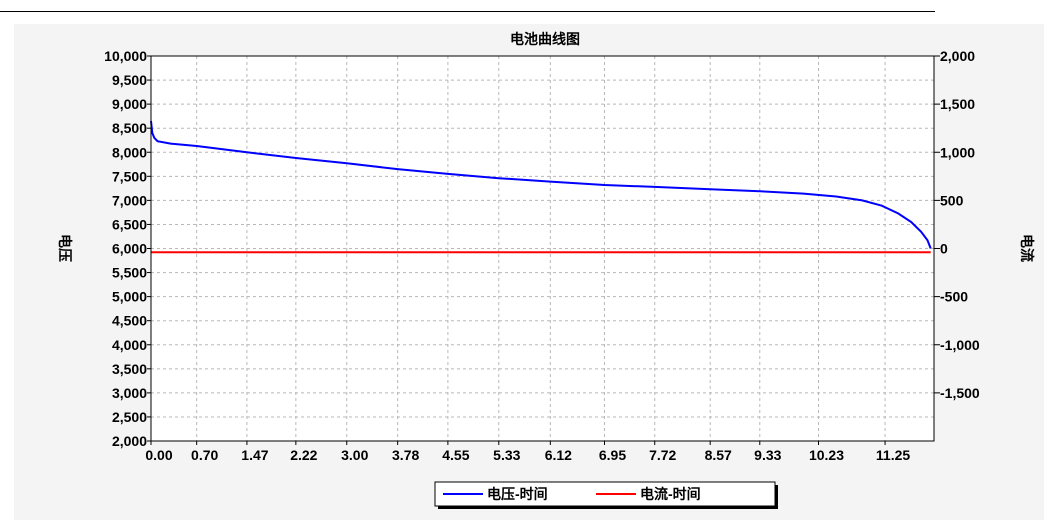 This screenshot has width=1058, height=527. I want to click on right-tick-label: -1,500, so click(960, 393).